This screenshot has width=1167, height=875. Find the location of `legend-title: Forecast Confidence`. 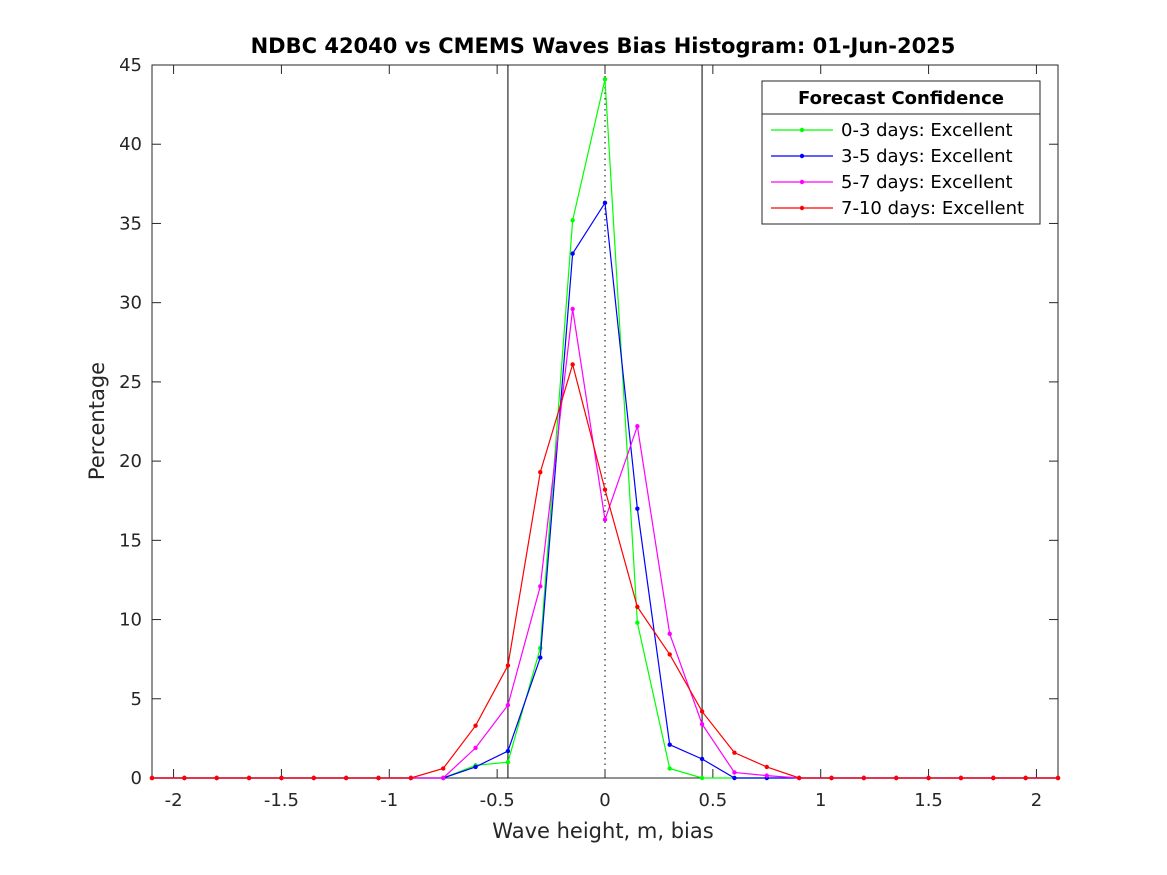

legend-title: Forecast Confidence is located at coordinates (901, 98).